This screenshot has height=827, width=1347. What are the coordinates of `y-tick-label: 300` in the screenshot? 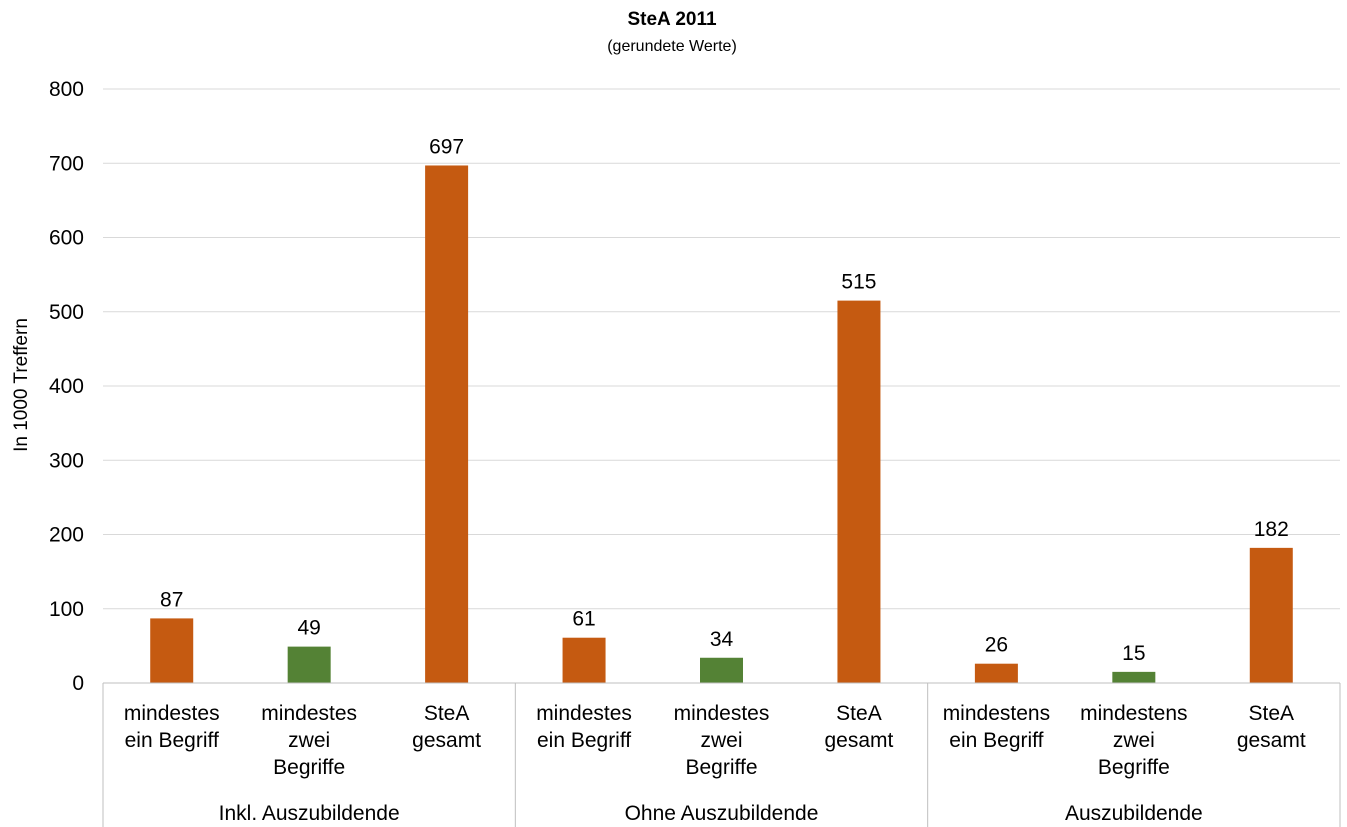 It's located at (66, 460).